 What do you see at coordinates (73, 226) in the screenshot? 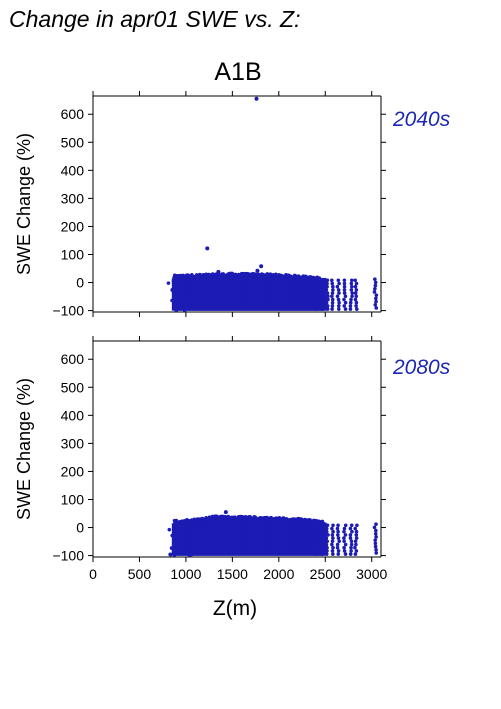
I see `y-tick-label: 200` at bounding box center [73, 226].